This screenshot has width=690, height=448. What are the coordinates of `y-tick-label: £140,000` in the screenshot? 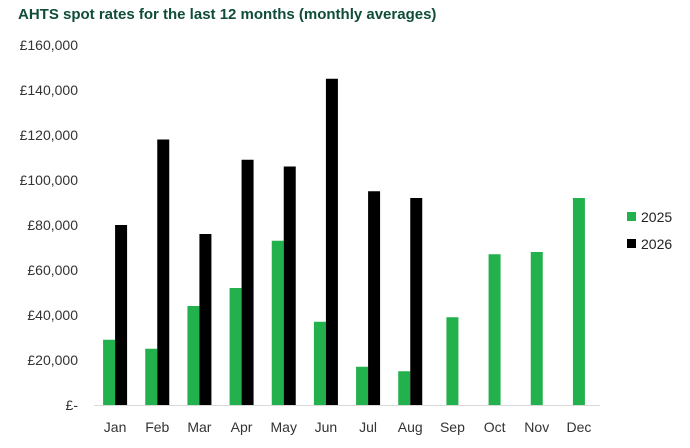 It's located at (49, 90).